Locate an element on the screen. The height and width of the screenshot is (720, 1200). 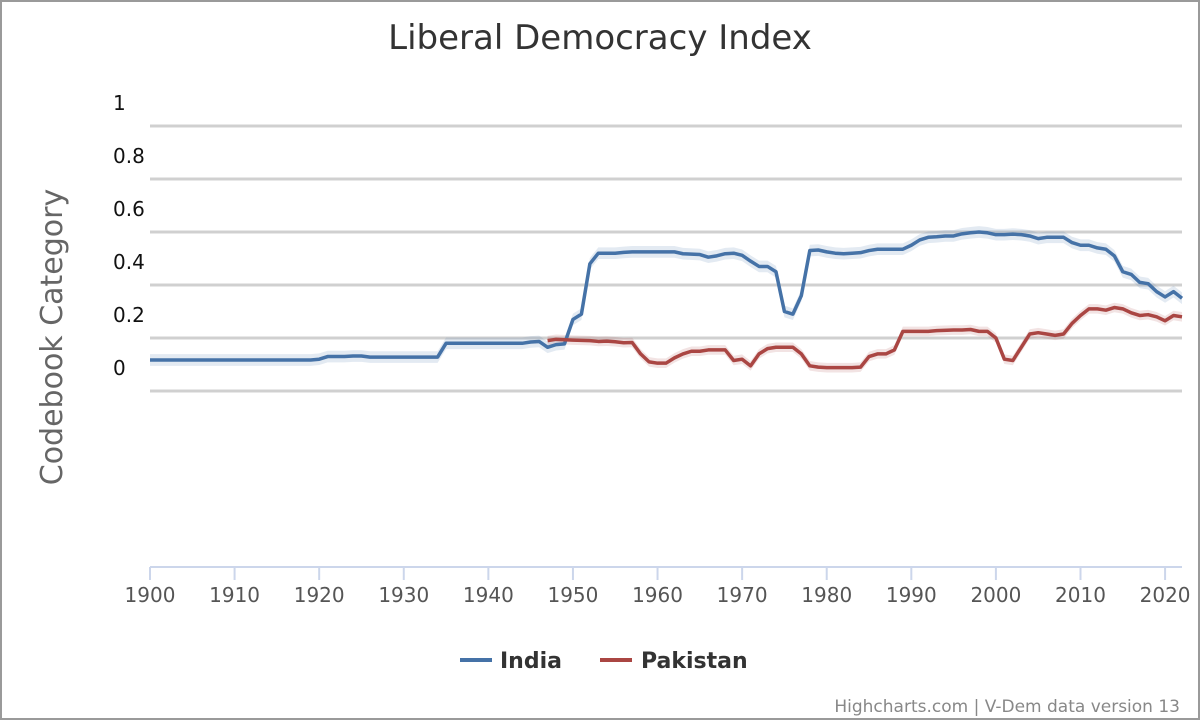
x-tick-label: 1900 is located at coordinates (150, 595).